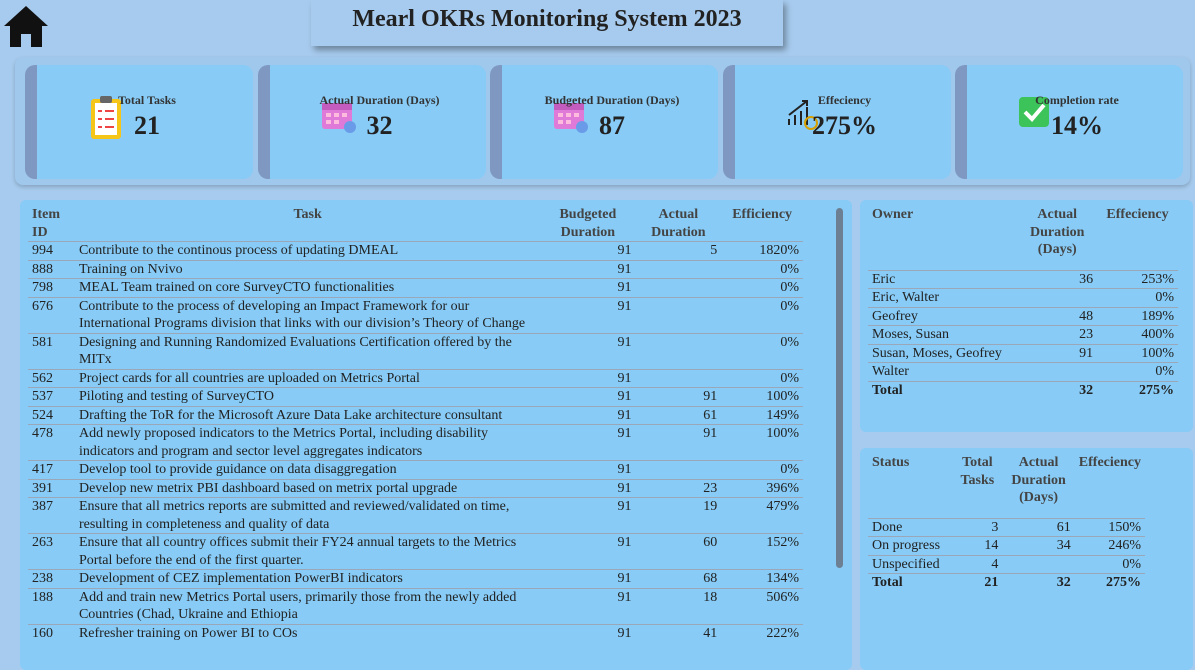 The width and height of the screenshot is (1195, 670). Describe the element at coordinates (1038, 527) in the screenshot. I see `cell: 61` at that location.